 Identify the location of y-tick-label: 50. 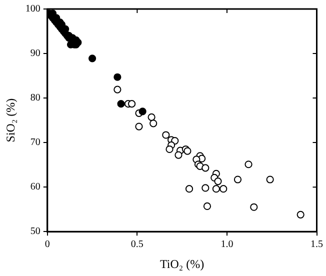
(35, 232).